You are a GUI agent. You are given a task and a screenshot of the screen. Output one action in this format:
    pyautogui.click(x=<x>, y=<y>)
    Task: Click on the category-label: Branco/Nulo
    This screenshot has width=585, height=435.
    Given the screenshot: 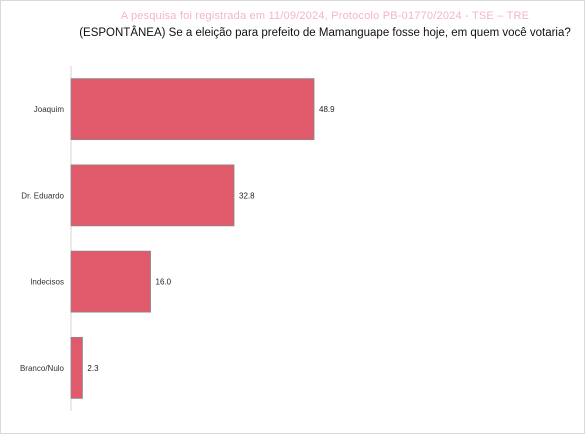 What is the action you would take?
    pyautogui.click(x=42, y=368)
    